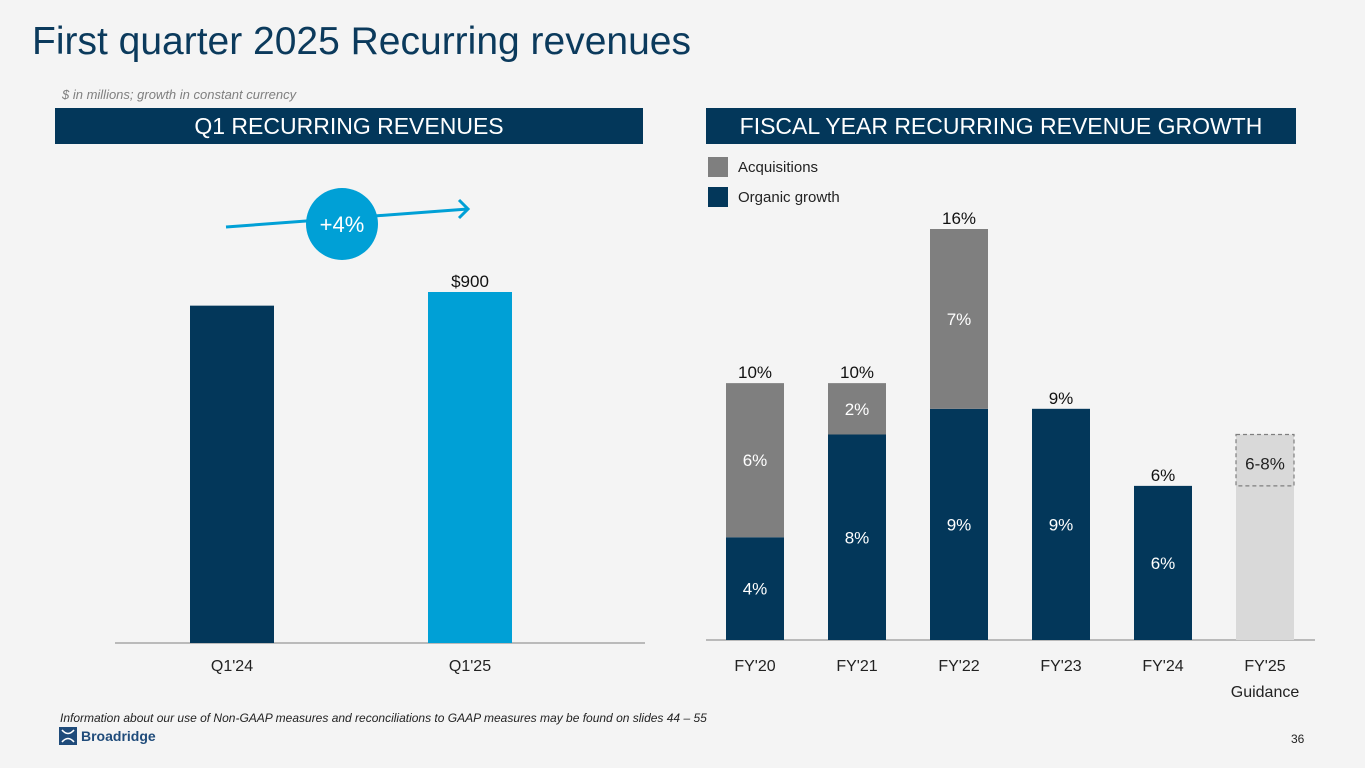 The height and width of the screenshot is (768, 1365). What do you see at coordinates (1265, 464) in the screenshot?
I see `guidance-label: 6-8%` at bounding box center [1265, 464].